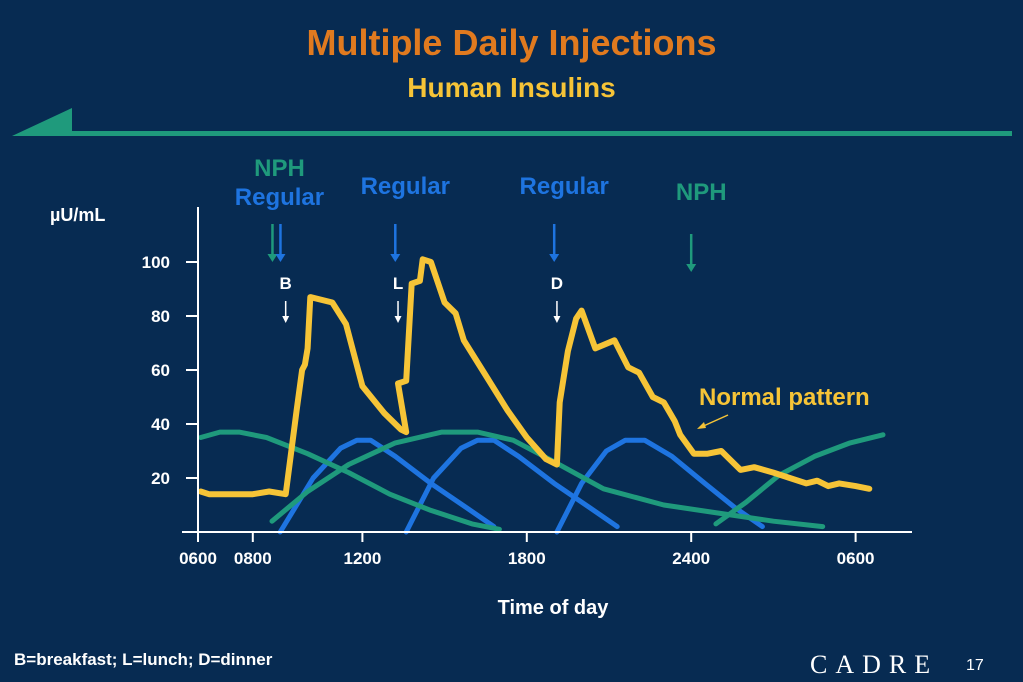 This screenshot has width=1023, height=682. What do you see at coordinates (659, 486) in the screenshot?
I see `series-regular-dinner` at bounding box center [659, 486].